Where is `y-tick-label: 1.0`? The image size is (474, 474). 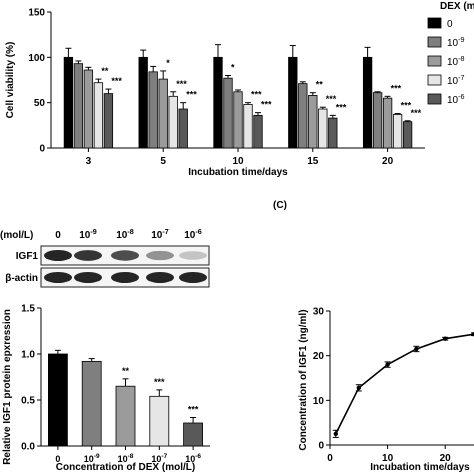 y-tick-label: 1.0 is located at coordinates (28, 355).